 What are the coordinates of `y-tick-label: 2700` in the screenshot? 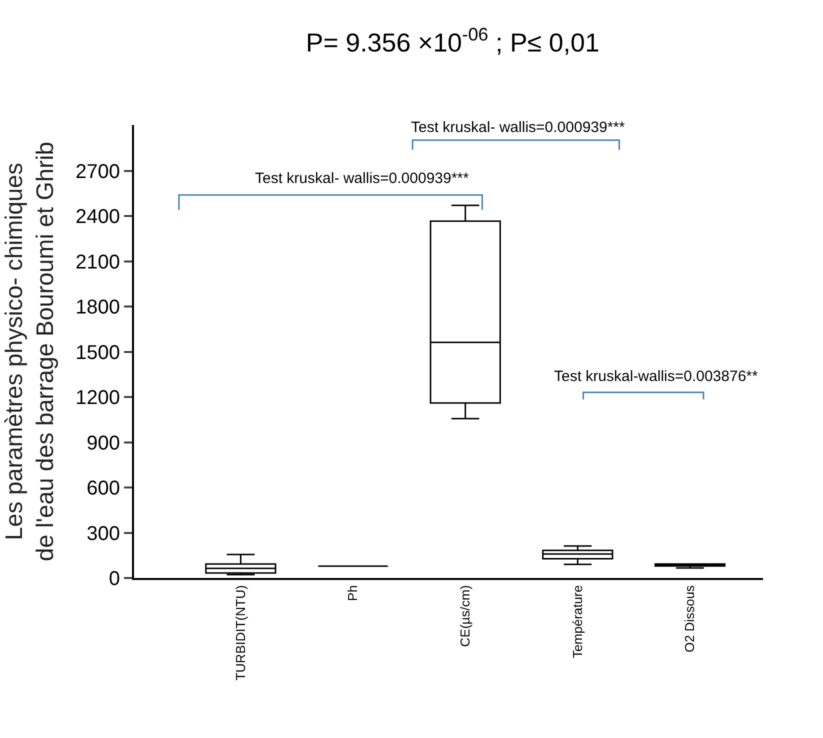 It's located at (98, 171).